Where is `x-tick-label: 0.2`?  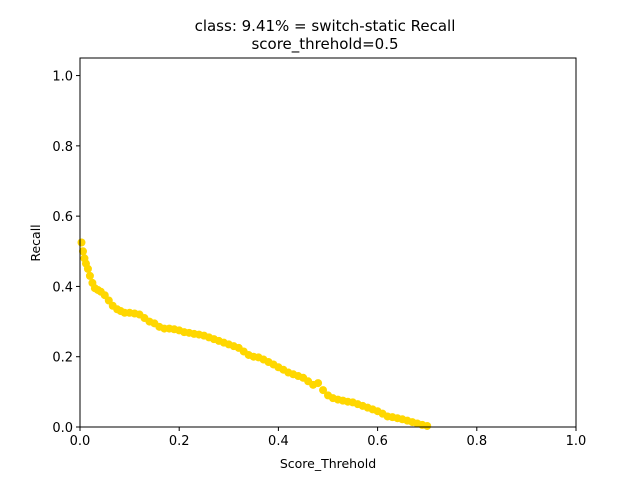
x-tick-label: 0.2 is located at coordinates (179, 441).